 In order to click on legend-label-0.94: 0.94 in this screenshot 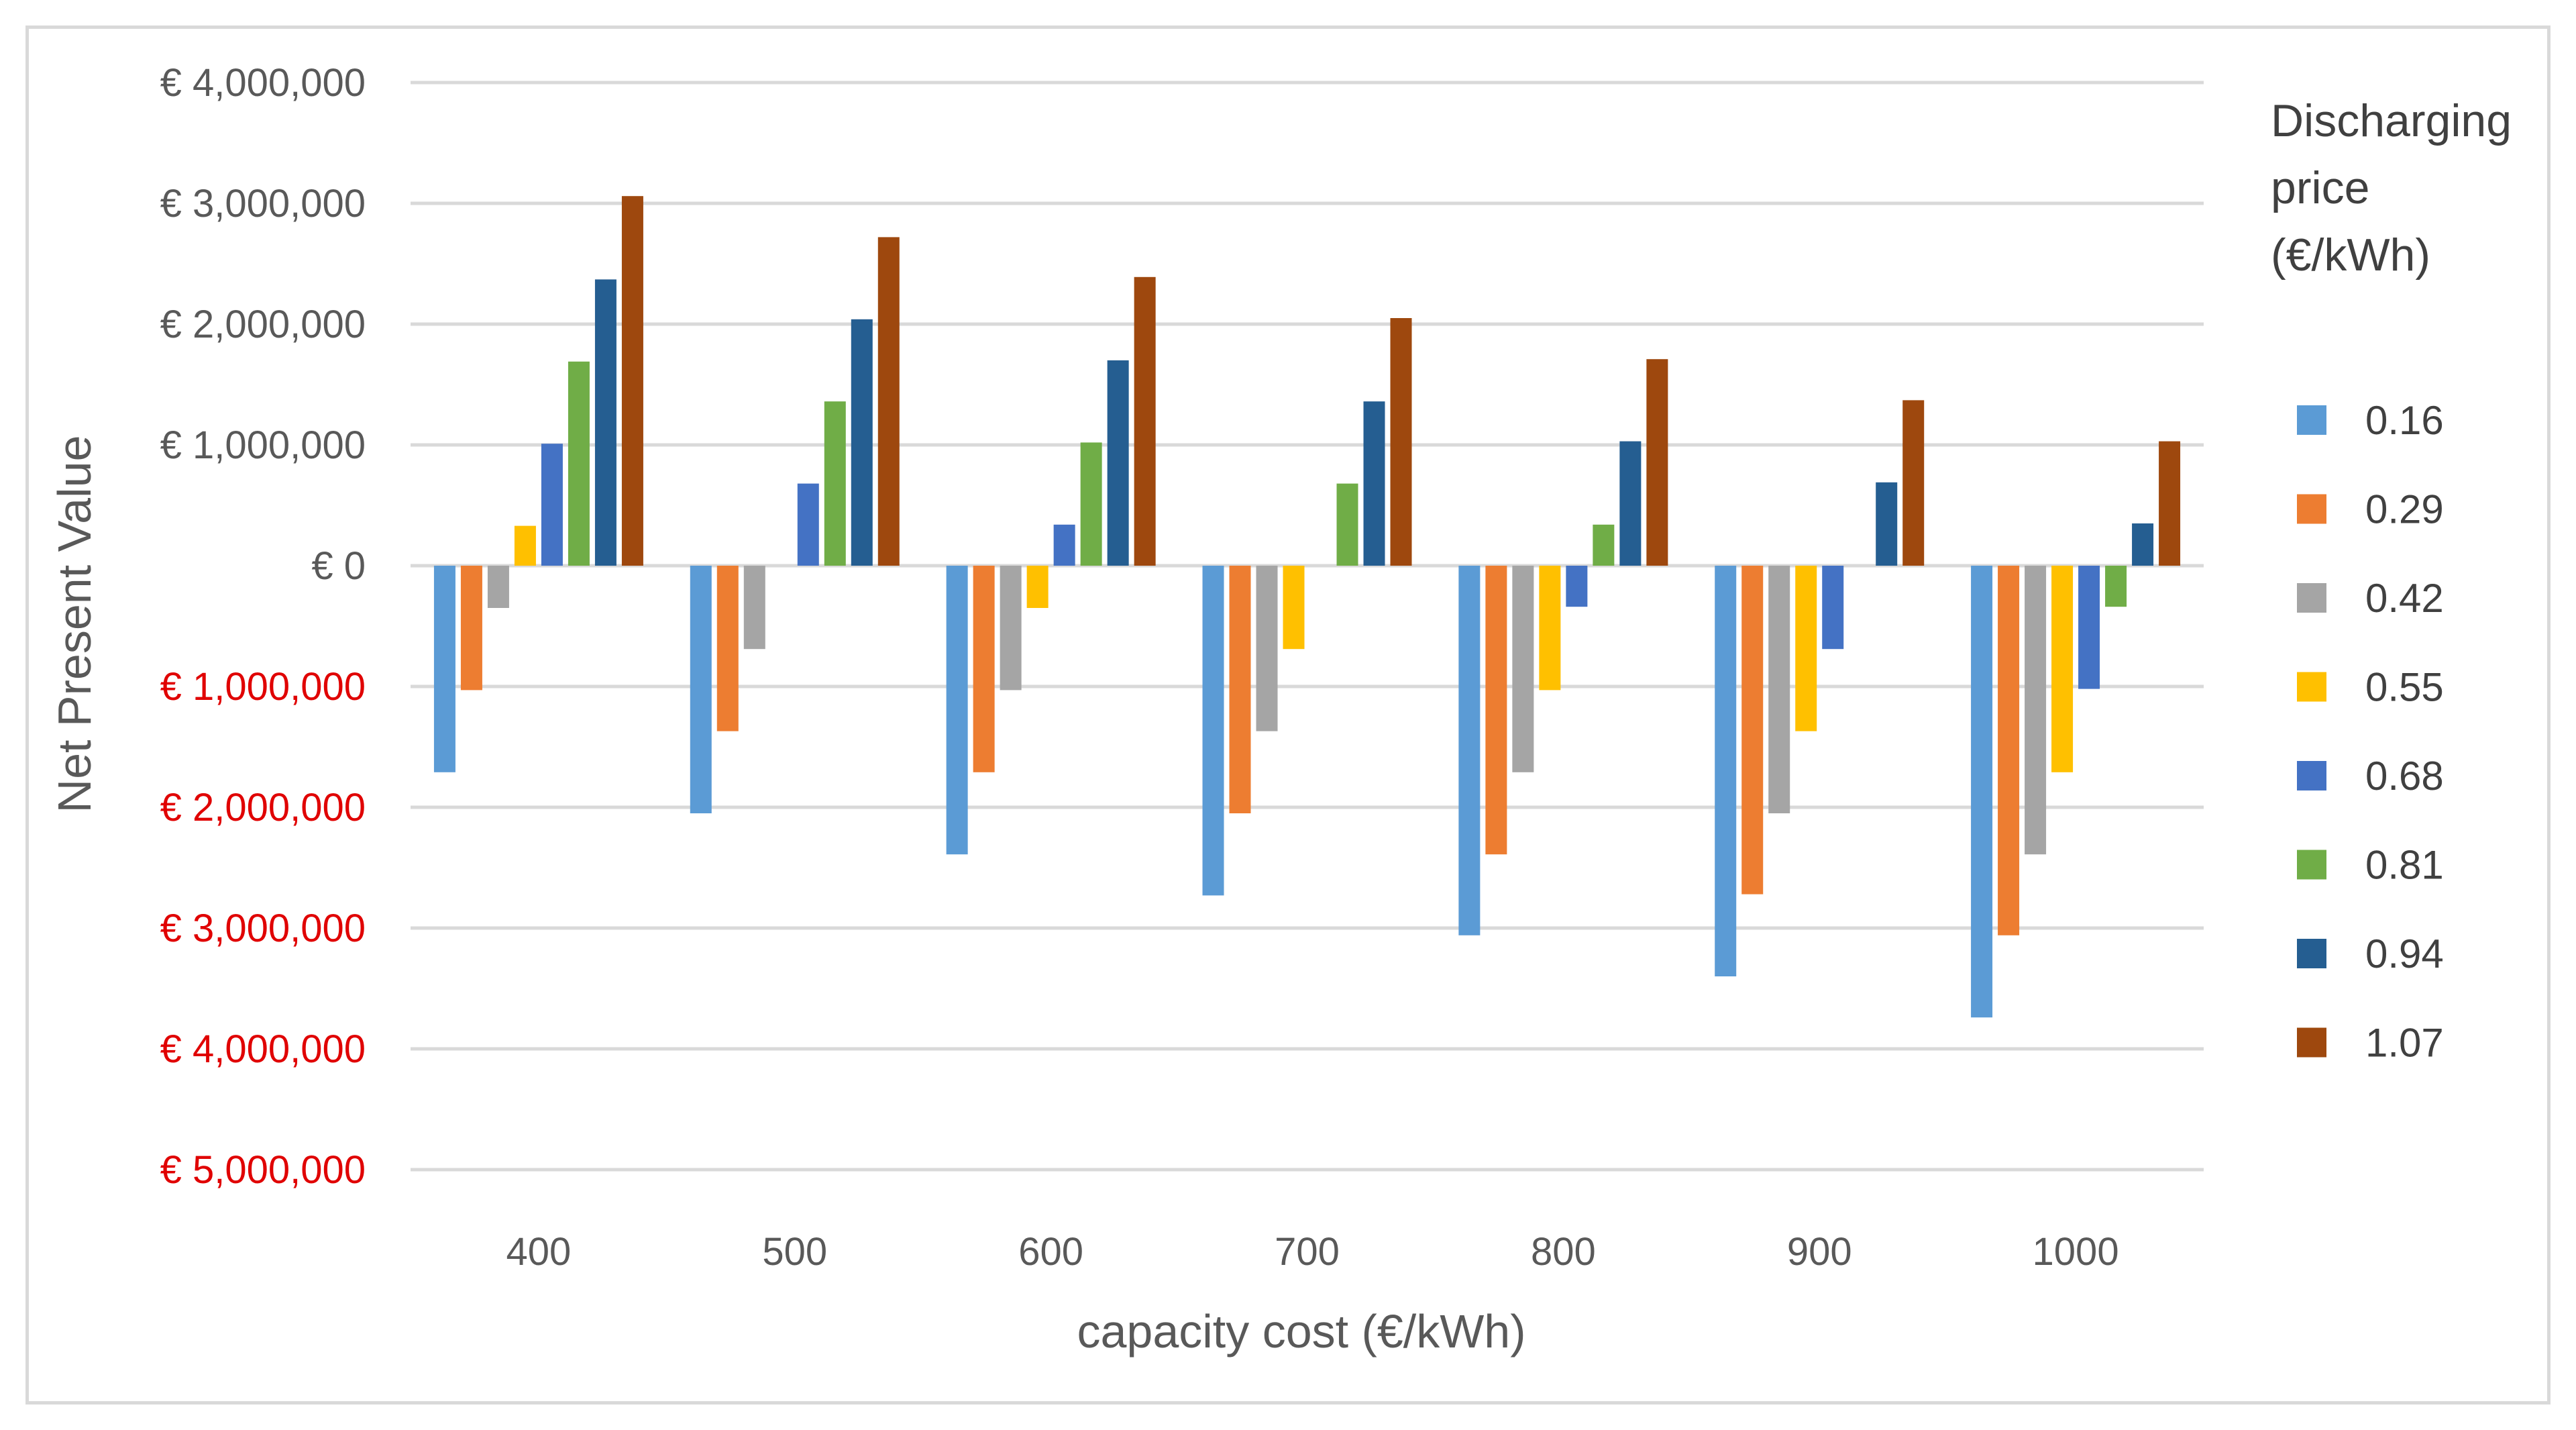, I will do `click(2404, 953)`.